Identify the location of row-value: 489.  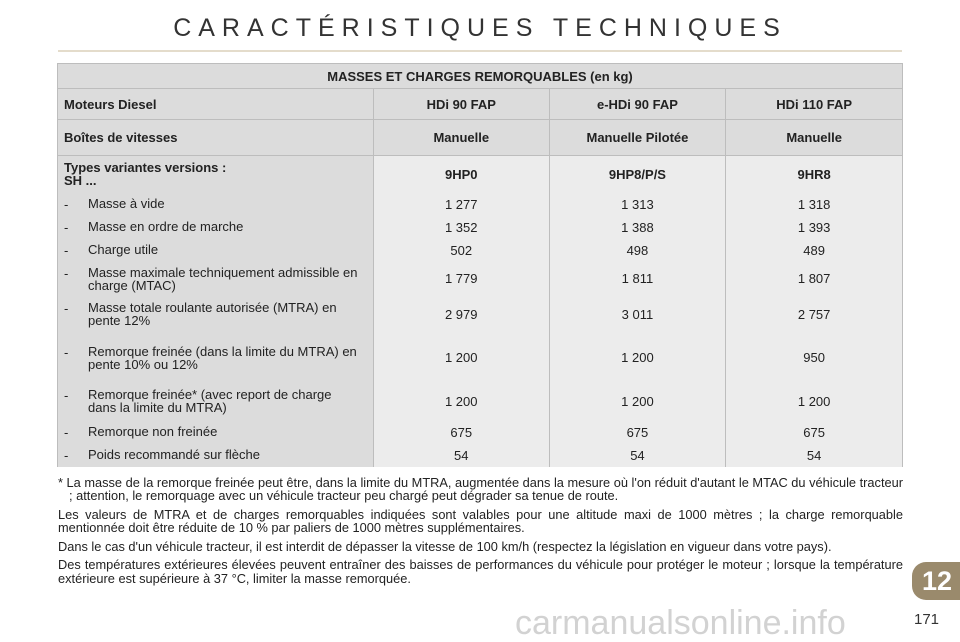
(814, 250).